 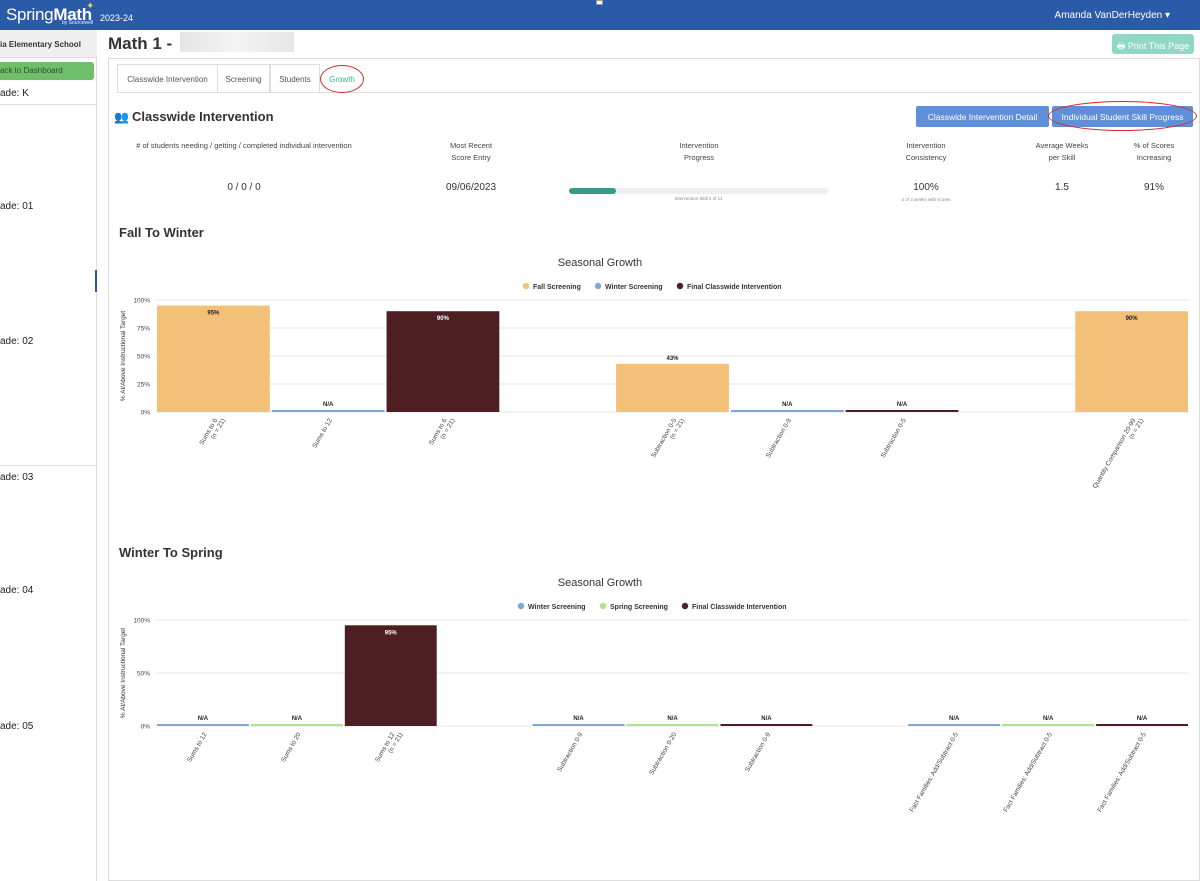 What do you see at coordinates (47, 71) in the screenshot?
I see `back-to-dashboard-button: ack to Dashboard` at bounding box center [47, 71].